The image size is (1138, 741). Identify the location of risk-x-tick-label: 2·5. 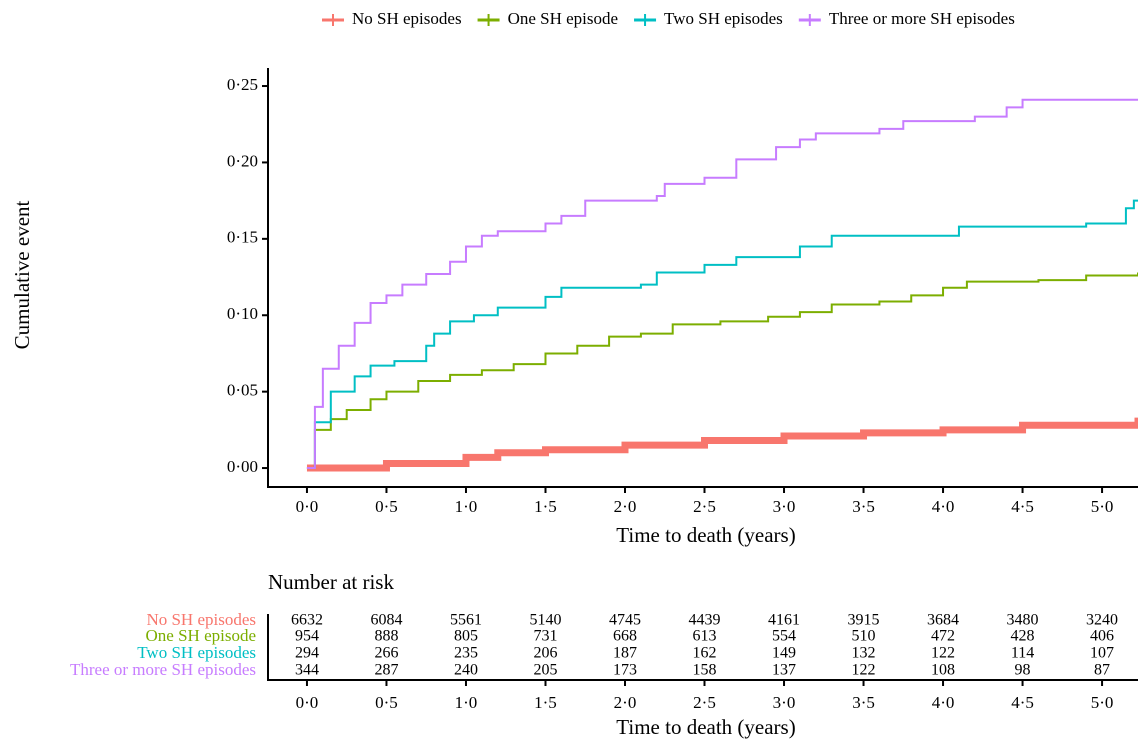
(704, 702).